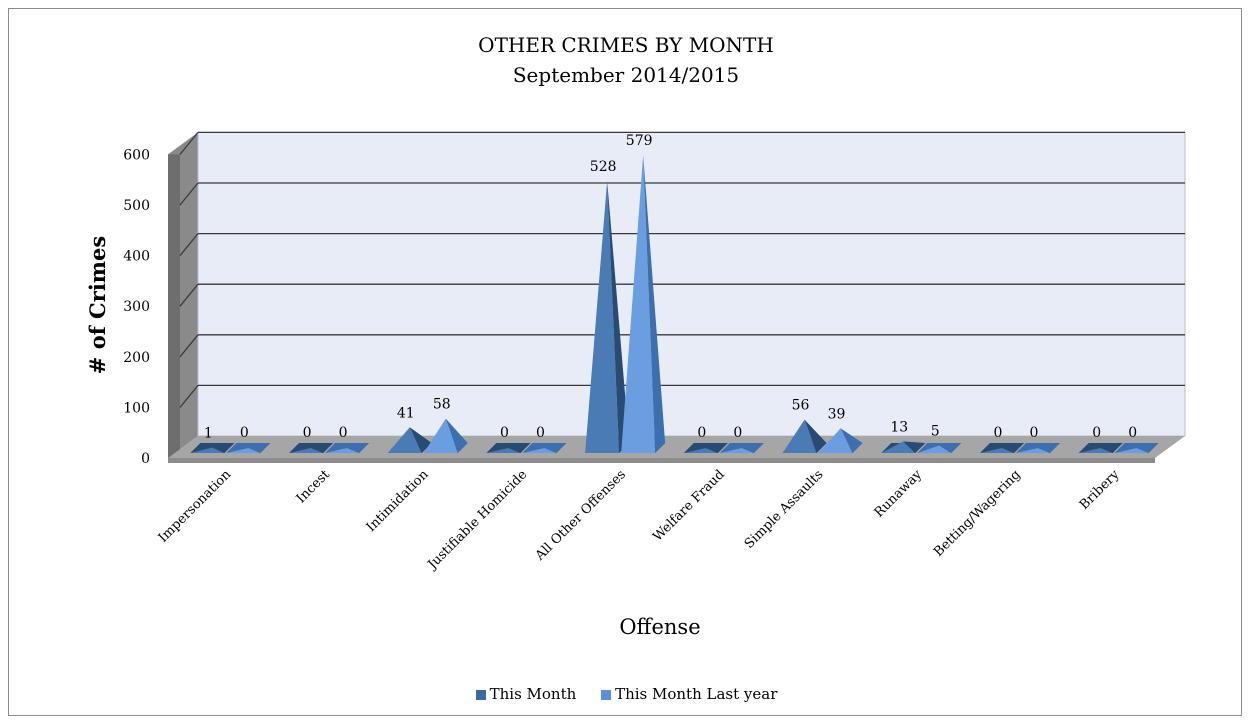 This screenshot has height=725, width=1253. I want to click on y-tick-labels: 0 100 200 300 400 500 600, so click(136, 307).